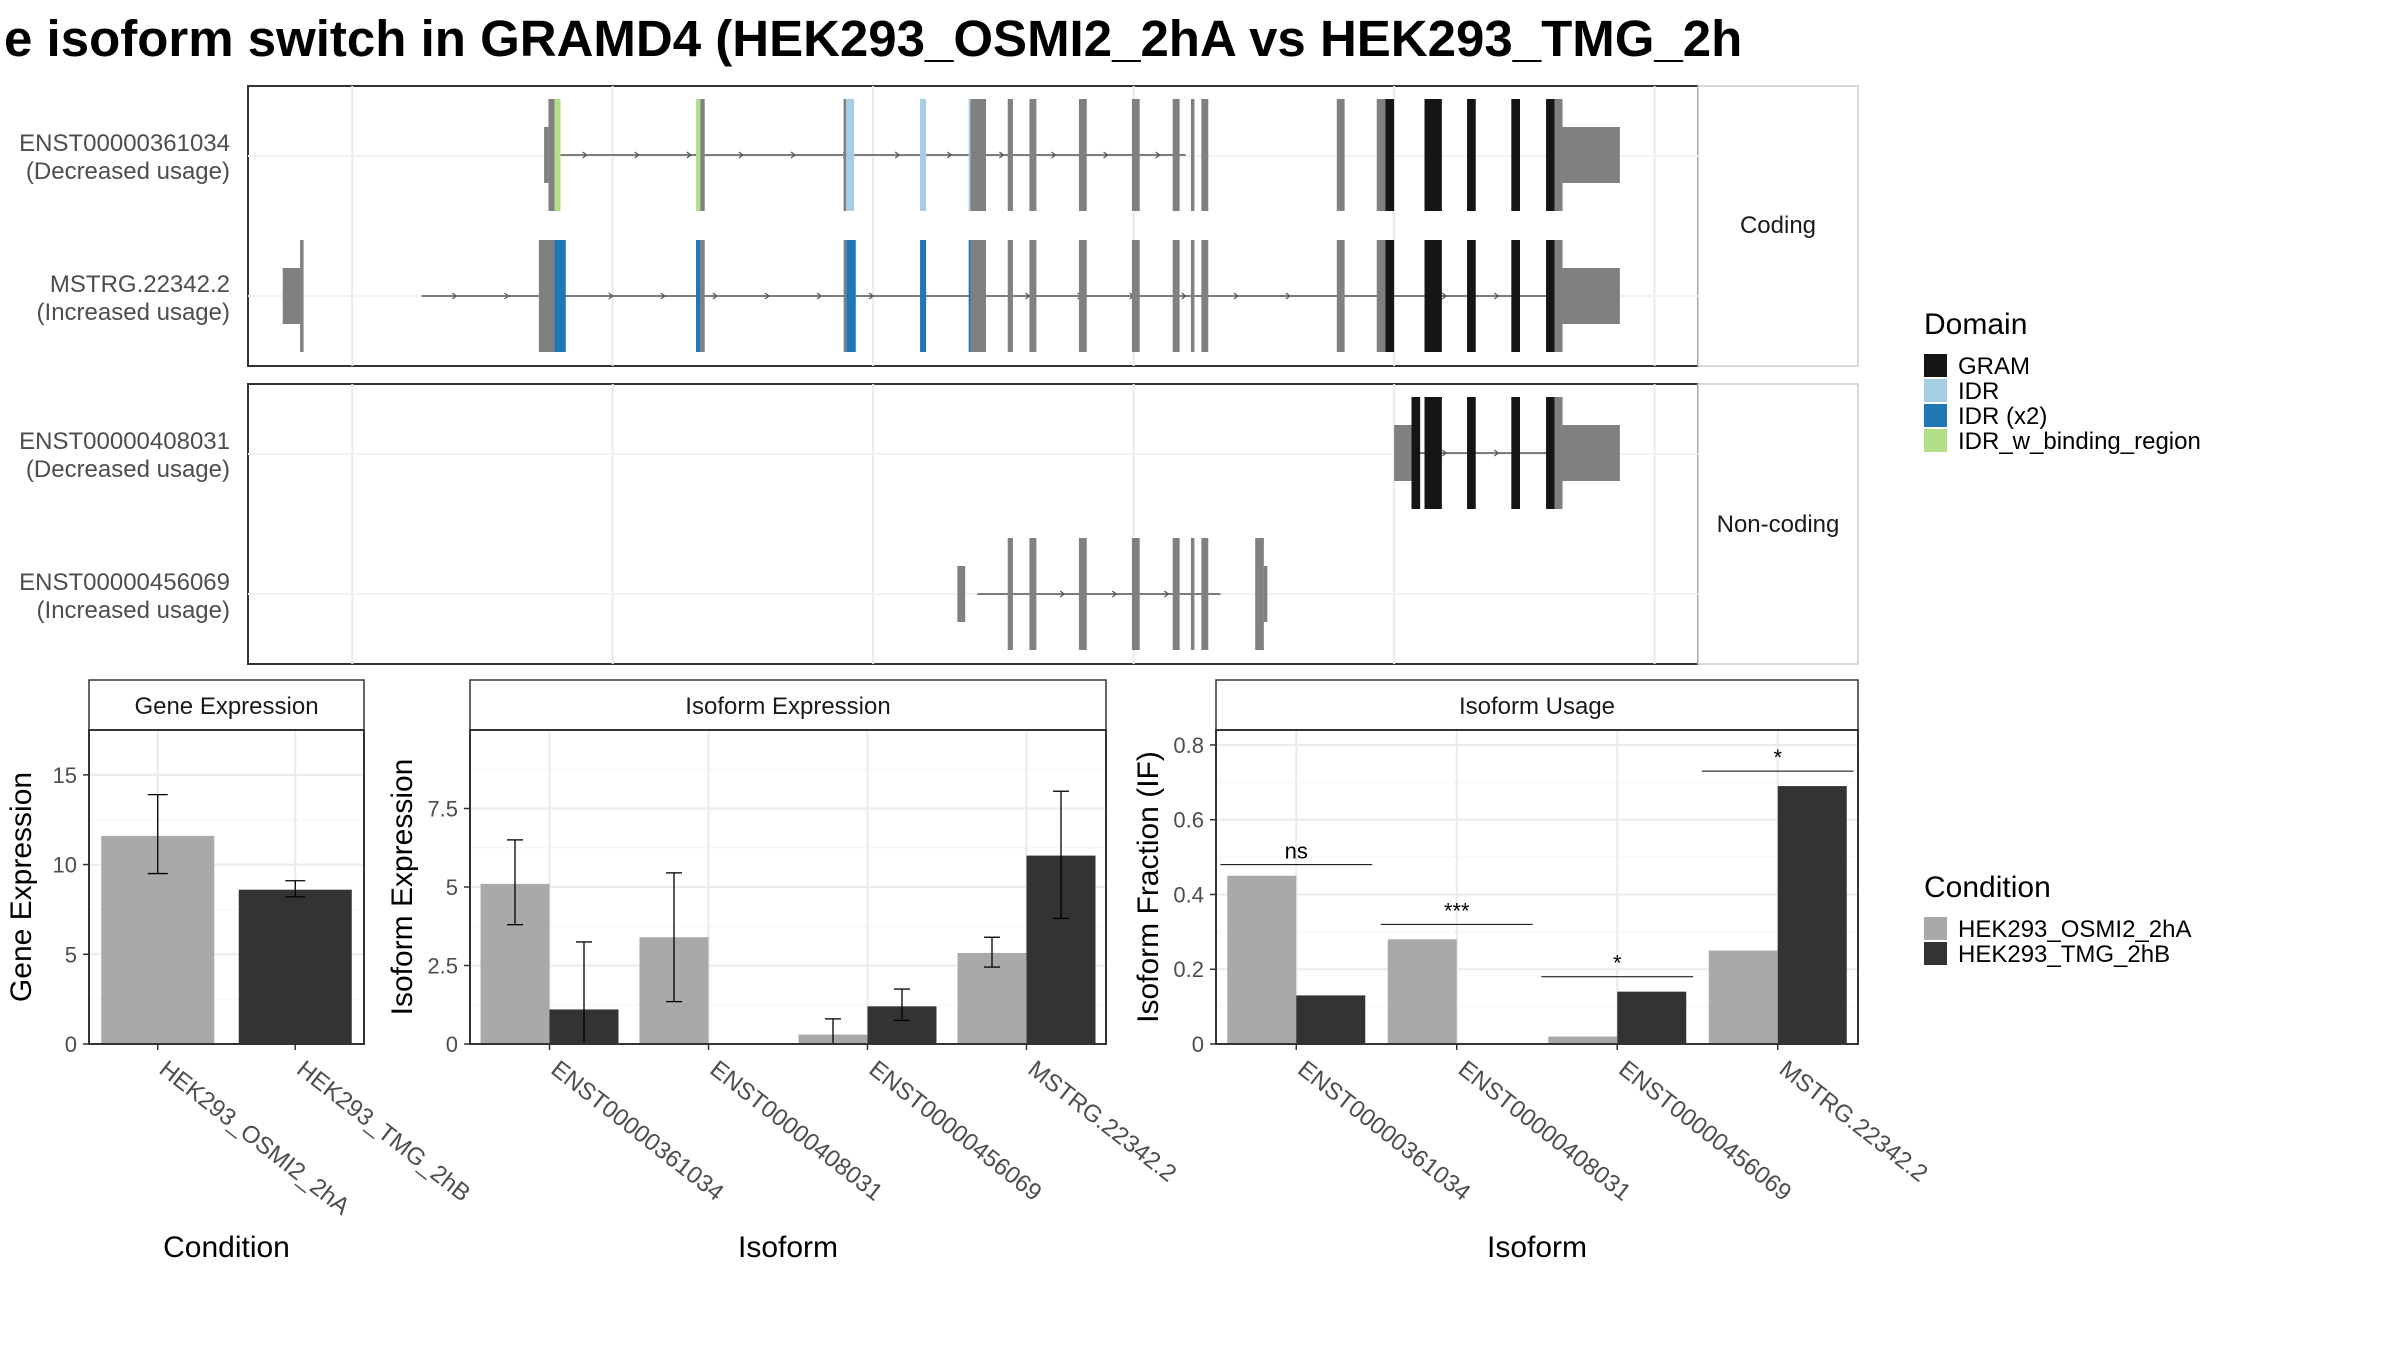  Describe the element at coordinates (1537, 1247) in the screenshot. I see `x-axis-title: Isoform` at that location.